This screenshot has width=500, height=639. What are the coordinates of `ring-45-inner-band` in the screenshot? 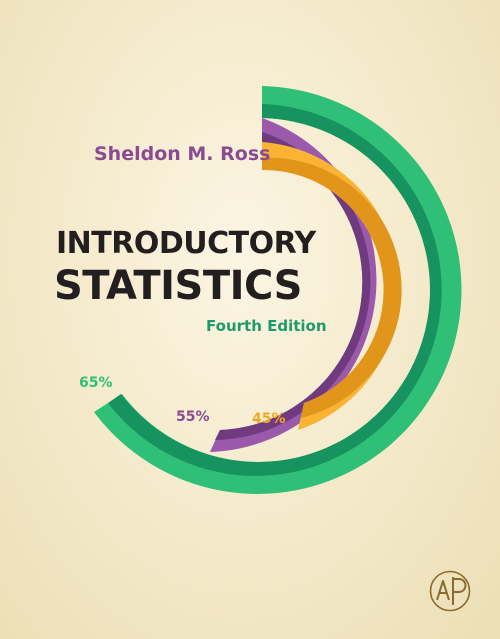 It's located at (332, 287).